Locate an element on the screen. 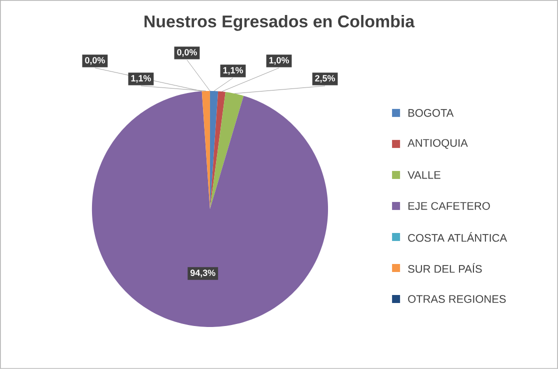 The height and width of the screenshot is (369, 558). legend-label: EJE CAFETERO is located at coordinates (449, 206).